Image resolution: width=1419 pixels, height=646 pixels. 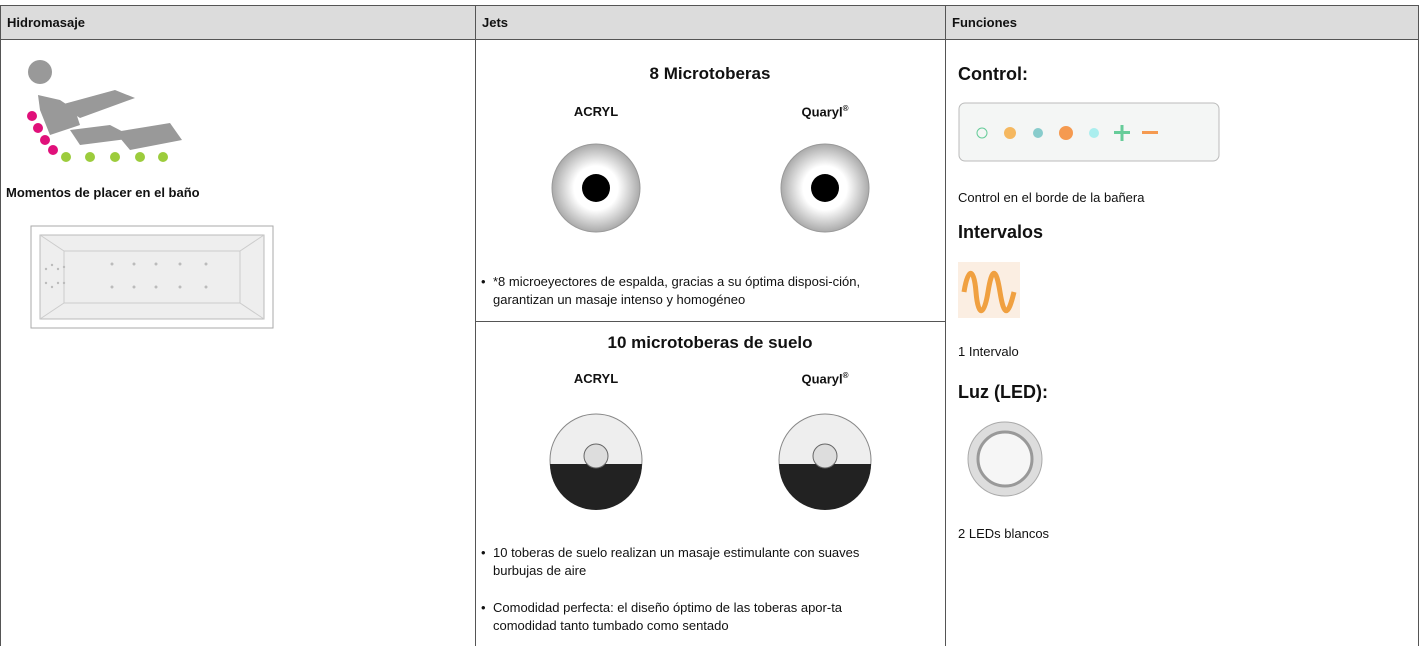 I want to click on function-text: 2 LEDs blancos, so click(x=1004, y=533).